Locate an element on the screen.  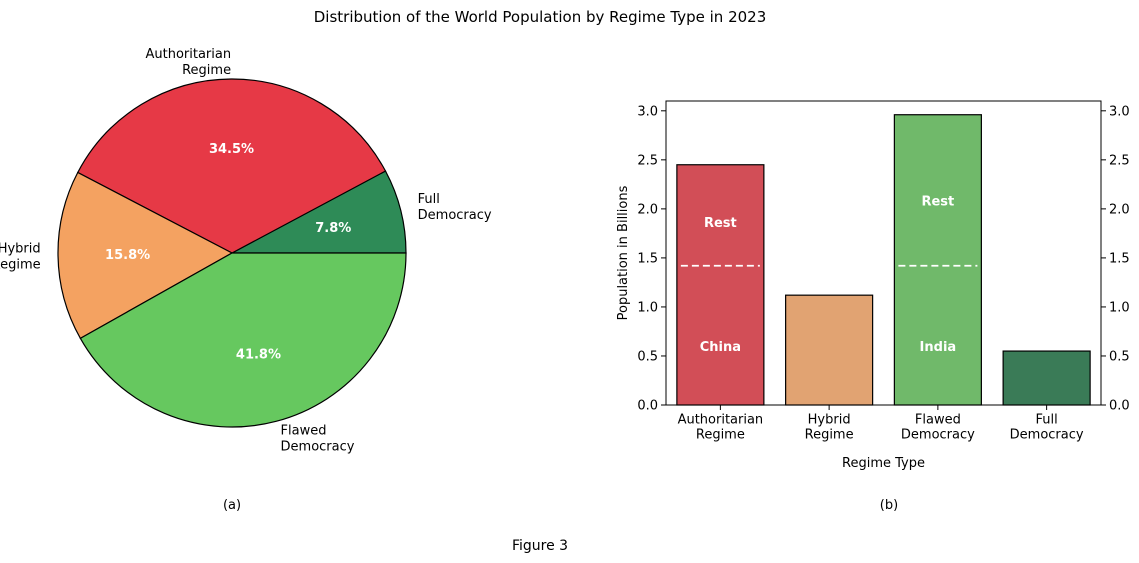
figure-caption: Figure 3 is located at coordinates (540, 546).